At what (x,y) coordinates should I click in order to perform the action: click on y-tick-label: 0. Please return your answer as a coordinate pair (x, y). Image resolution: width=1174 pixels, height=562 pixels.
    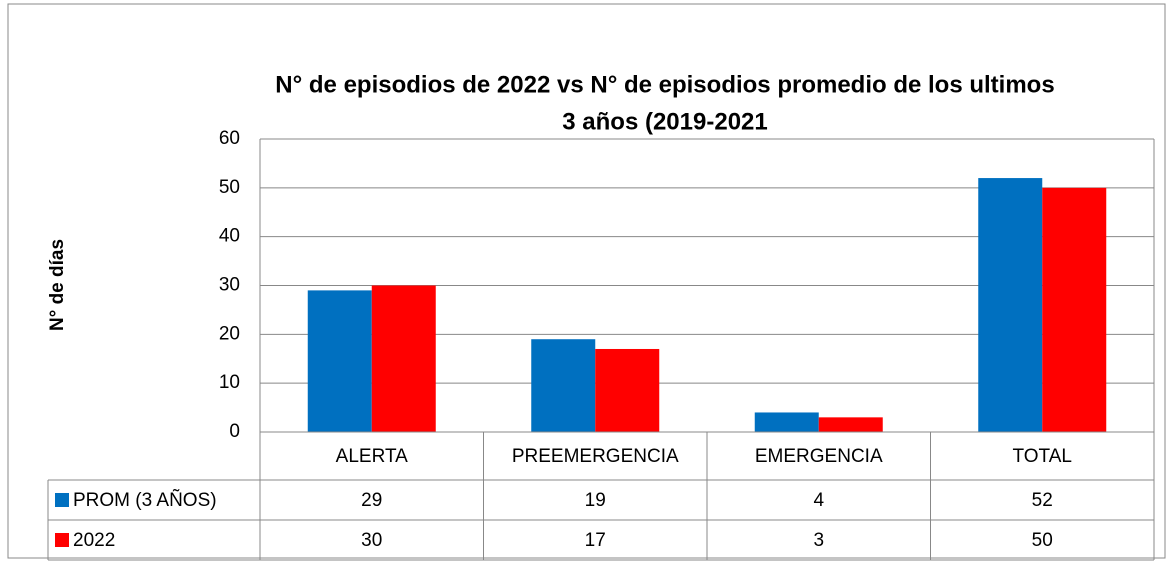
    Looking at the image, I should click on (234, 431).